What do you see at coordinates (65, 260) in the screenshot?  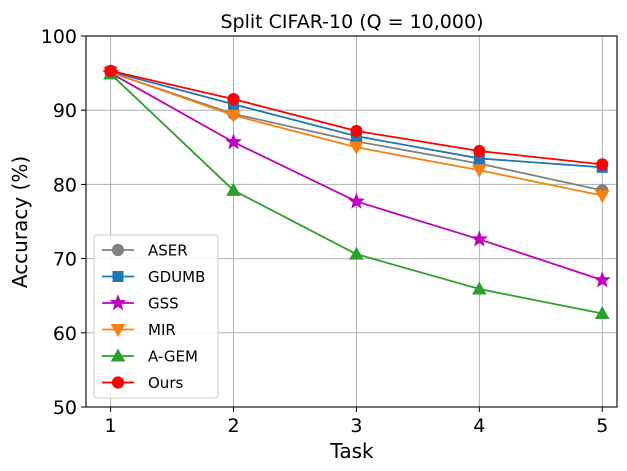 I see `y-tick-label: 70` at bounding box center [65, 260].